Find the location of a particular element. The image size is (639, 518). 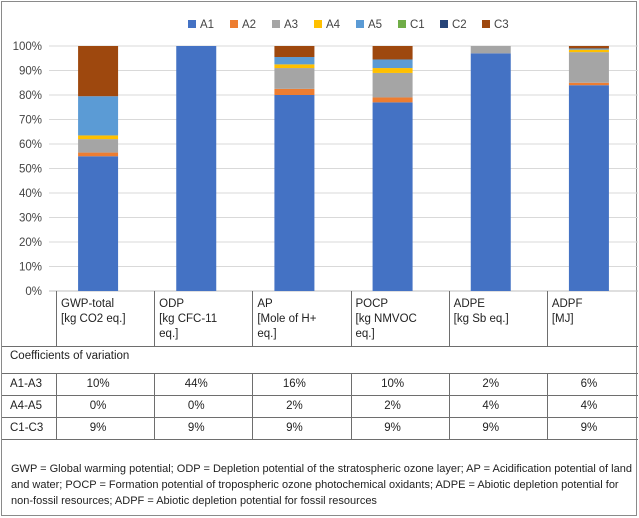

legend-label-a4: A4 is located at coordinates (333, 25).